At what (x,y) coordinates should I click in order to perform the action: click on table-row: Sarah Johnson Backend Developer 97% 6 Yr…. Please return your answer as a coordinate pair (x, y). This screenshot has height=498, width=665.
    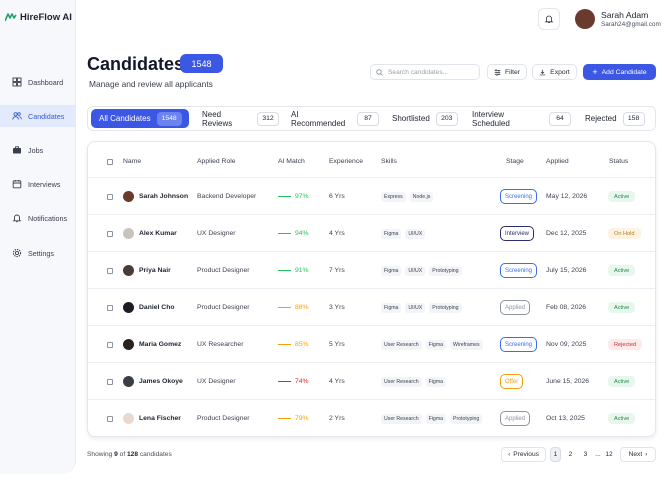
    Looking at the image, I should click on (371, 195).